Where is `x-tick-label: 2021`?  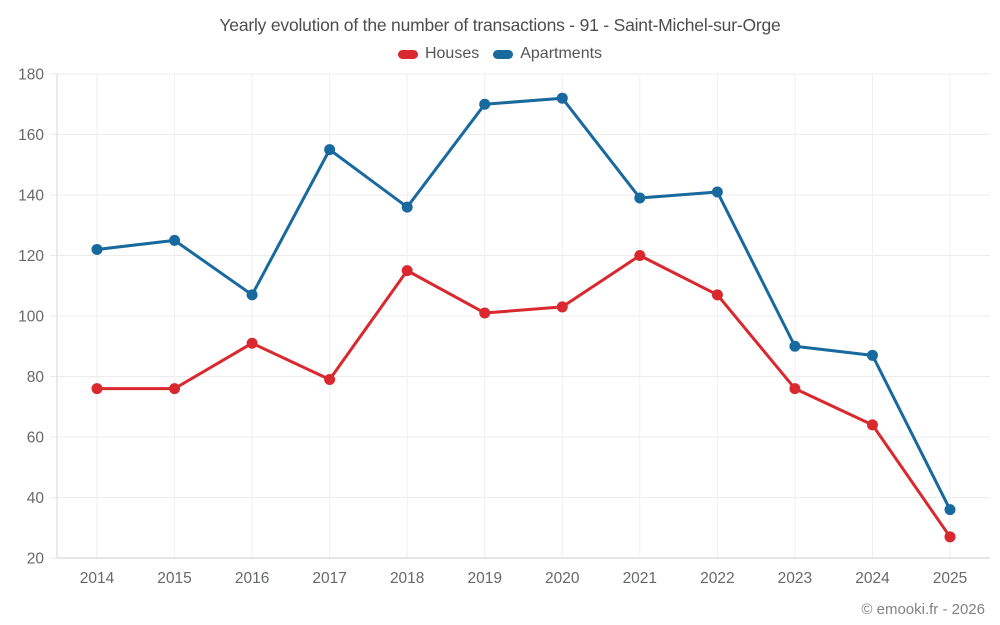
x-tick-label: 2021 is located at coordinates (640, 578).